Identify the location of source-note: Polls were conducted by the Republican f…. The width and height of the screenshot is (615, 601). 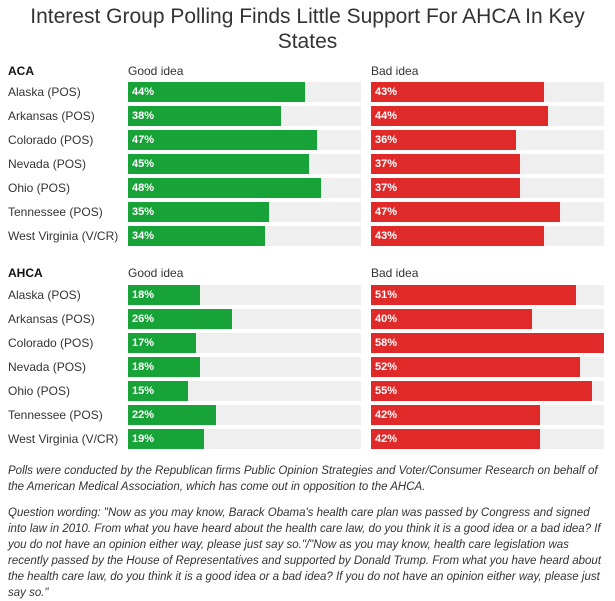
(303, 479).